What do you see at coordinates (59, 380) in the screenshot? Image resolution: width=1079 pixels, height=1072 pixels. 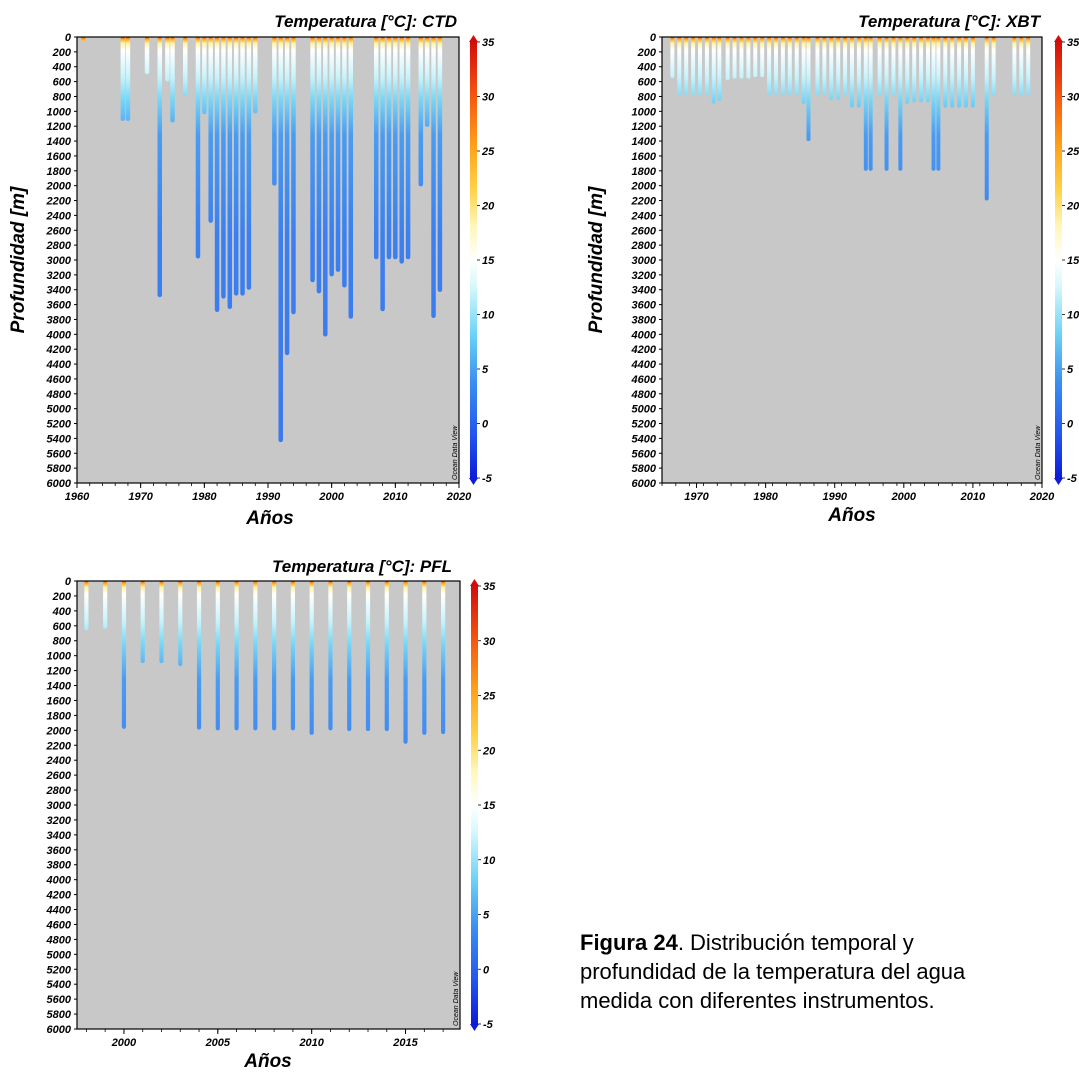 I see `y-tick-label: 4600` at bounding box center [59, 380].